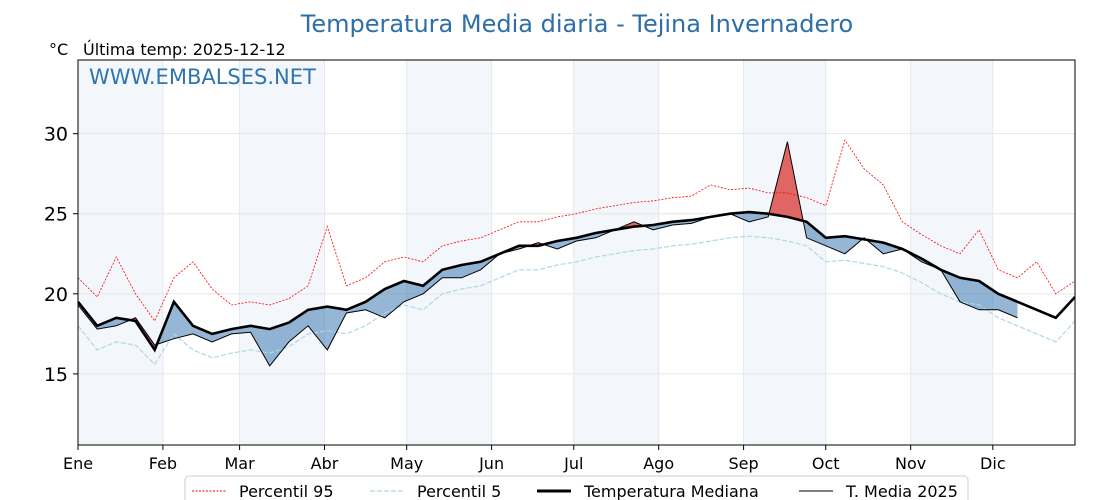 The image size is (1120, 500). I want to click on x-tick-label-jul: Jul, so click(573, 463).